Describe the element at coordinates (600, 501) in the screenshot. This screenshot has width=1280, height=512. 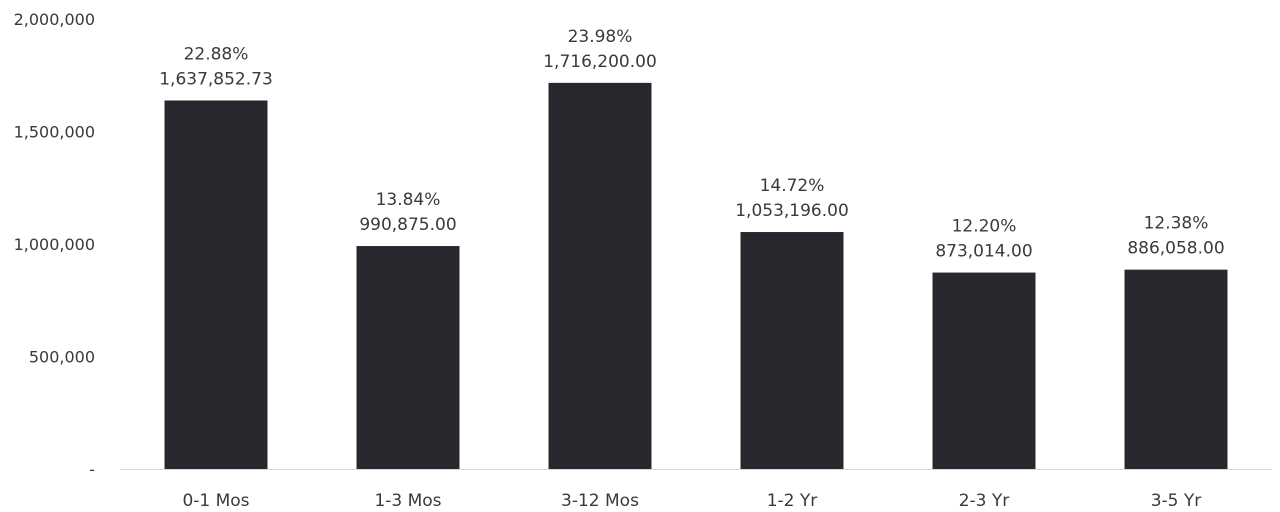
I see `x-tick-label: 3-12 Mos` at that location.